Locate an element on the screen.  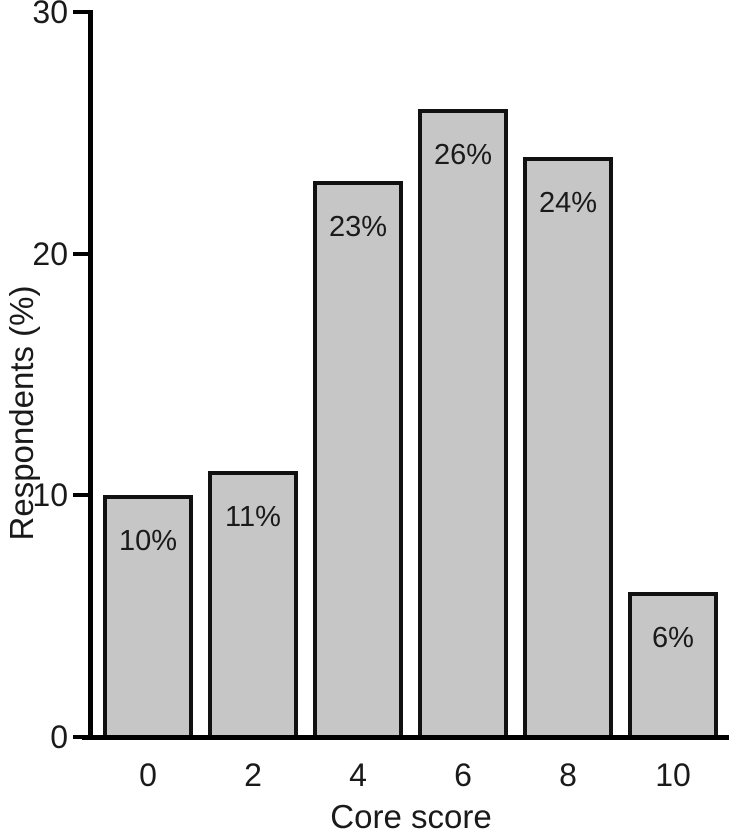
bar: 23% is located at coordinates (358, 460).